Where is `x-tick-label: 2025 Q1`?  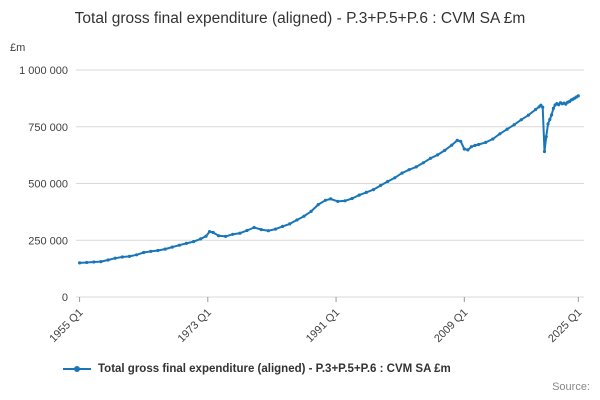
x-tick-label: 2025 Q1 is located at coordinates (565, 326).